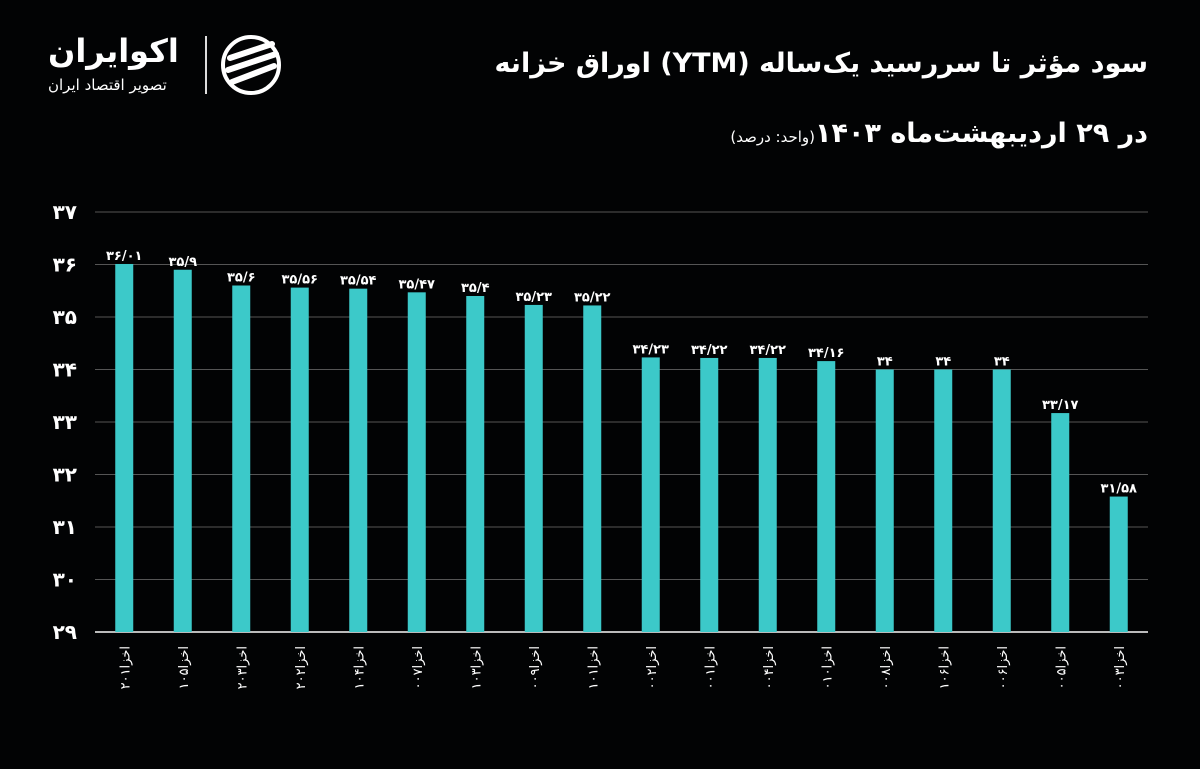  I want to click on y-tick-label: ۳۷, so click(65, 212).